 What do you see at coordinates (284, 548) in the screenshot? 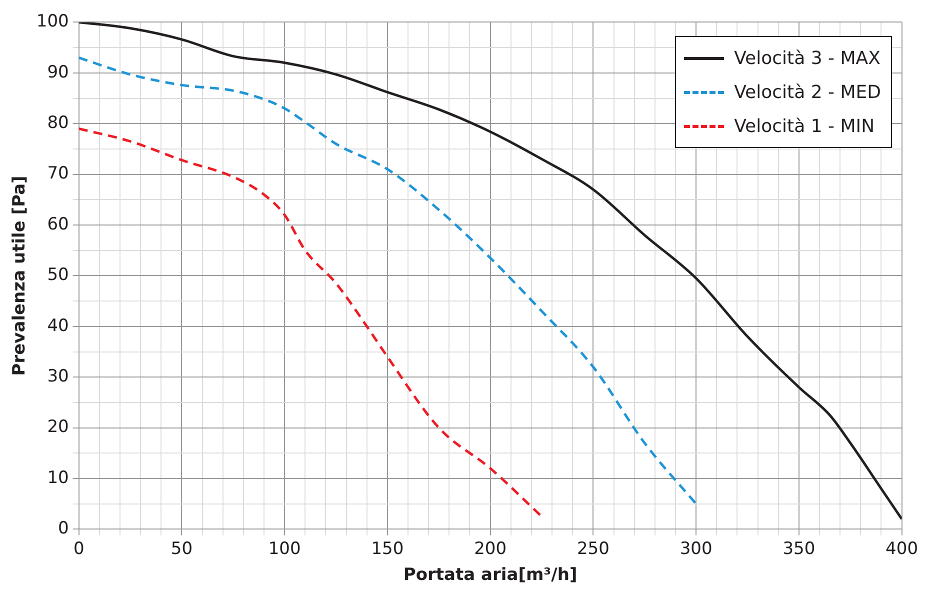
I see `x-tick-label: 100` at bounding box center [284, 548].